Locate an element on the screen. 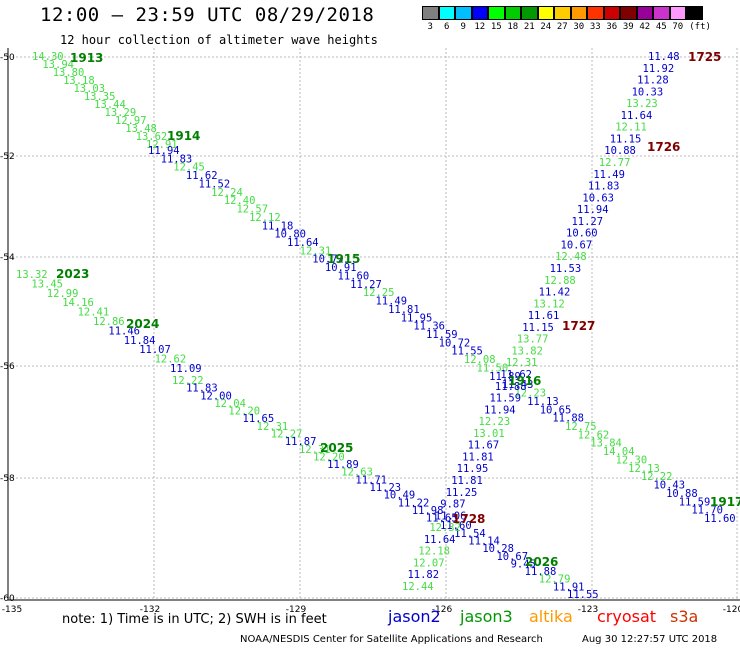 The height and width of the screenshot is (650, 740). swh-value: 11.60 is located at coordinates (354, 276).